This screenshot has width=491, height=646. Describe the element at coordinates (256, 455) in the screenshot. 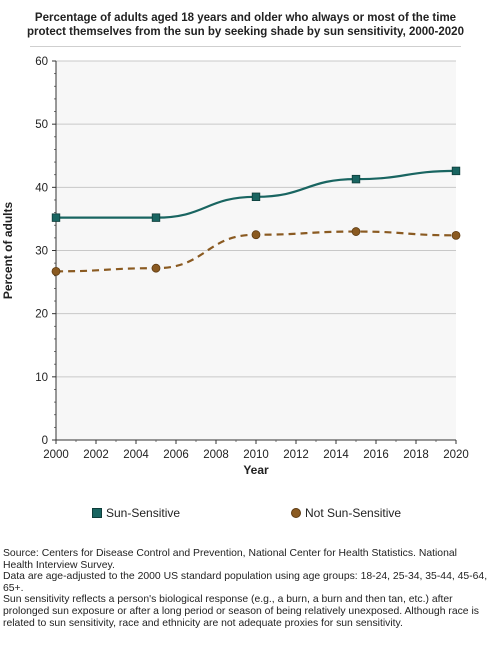

I see `x-tick-label: 2010` at that location.